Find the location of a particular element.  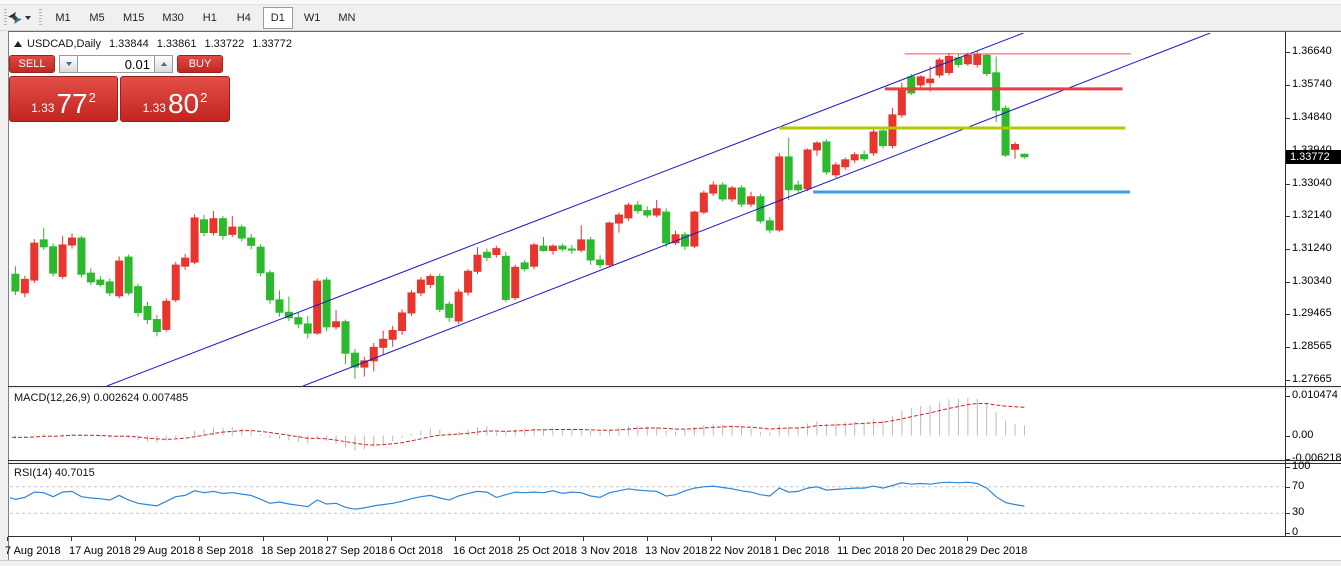

tab-timeframe-D1: D1 is located at coordinates (277, 17).